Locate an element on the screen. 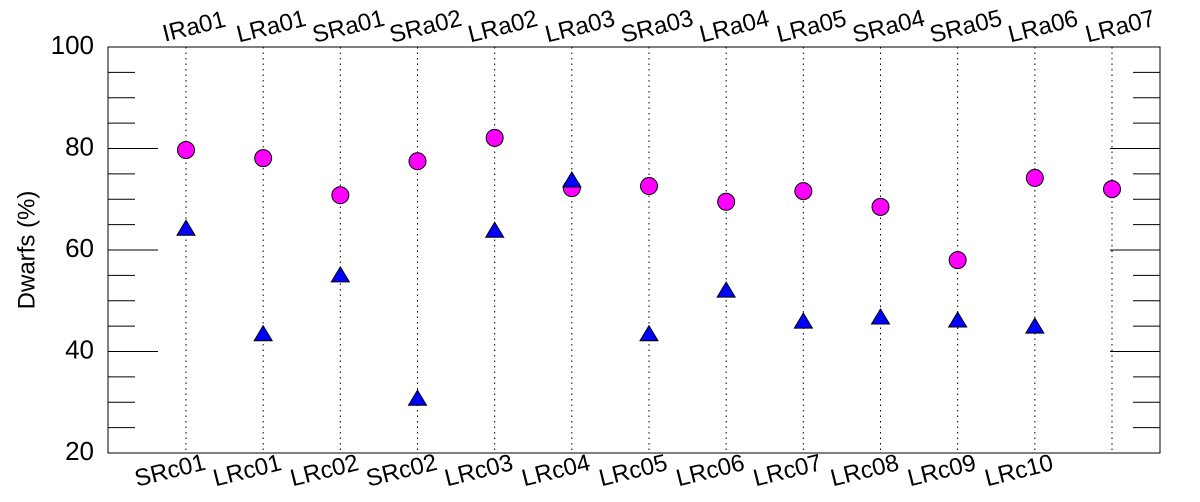 The width and height of the screenshot is (1200, 502). top-tick-label: LRa02 is located at coordinates (502, 26).